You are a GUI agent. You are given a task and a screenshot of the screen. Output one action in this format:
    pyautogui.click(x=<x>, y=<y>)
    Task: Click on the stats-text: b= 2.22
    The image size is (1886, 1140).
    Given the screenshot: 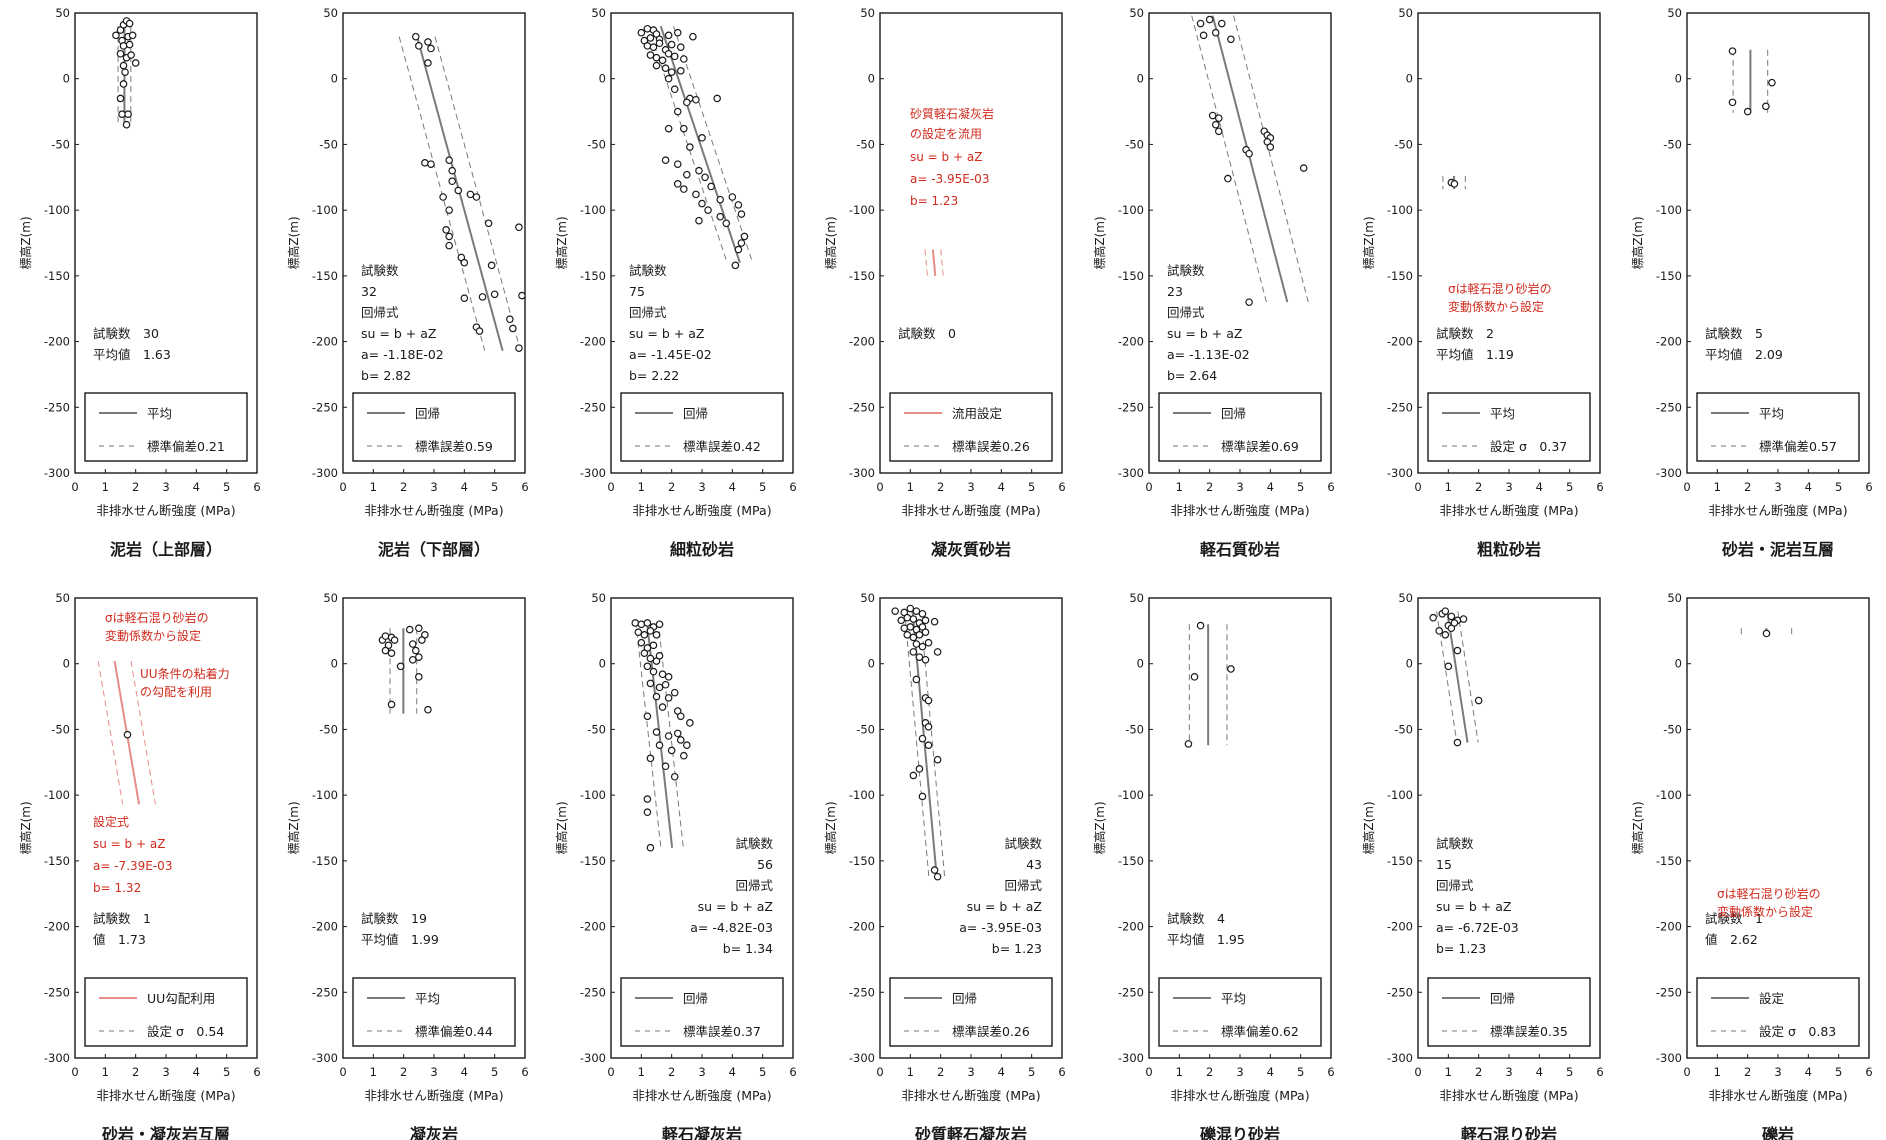 What is the action you would take?
    pyautogui.click(x=654, y=375)
    